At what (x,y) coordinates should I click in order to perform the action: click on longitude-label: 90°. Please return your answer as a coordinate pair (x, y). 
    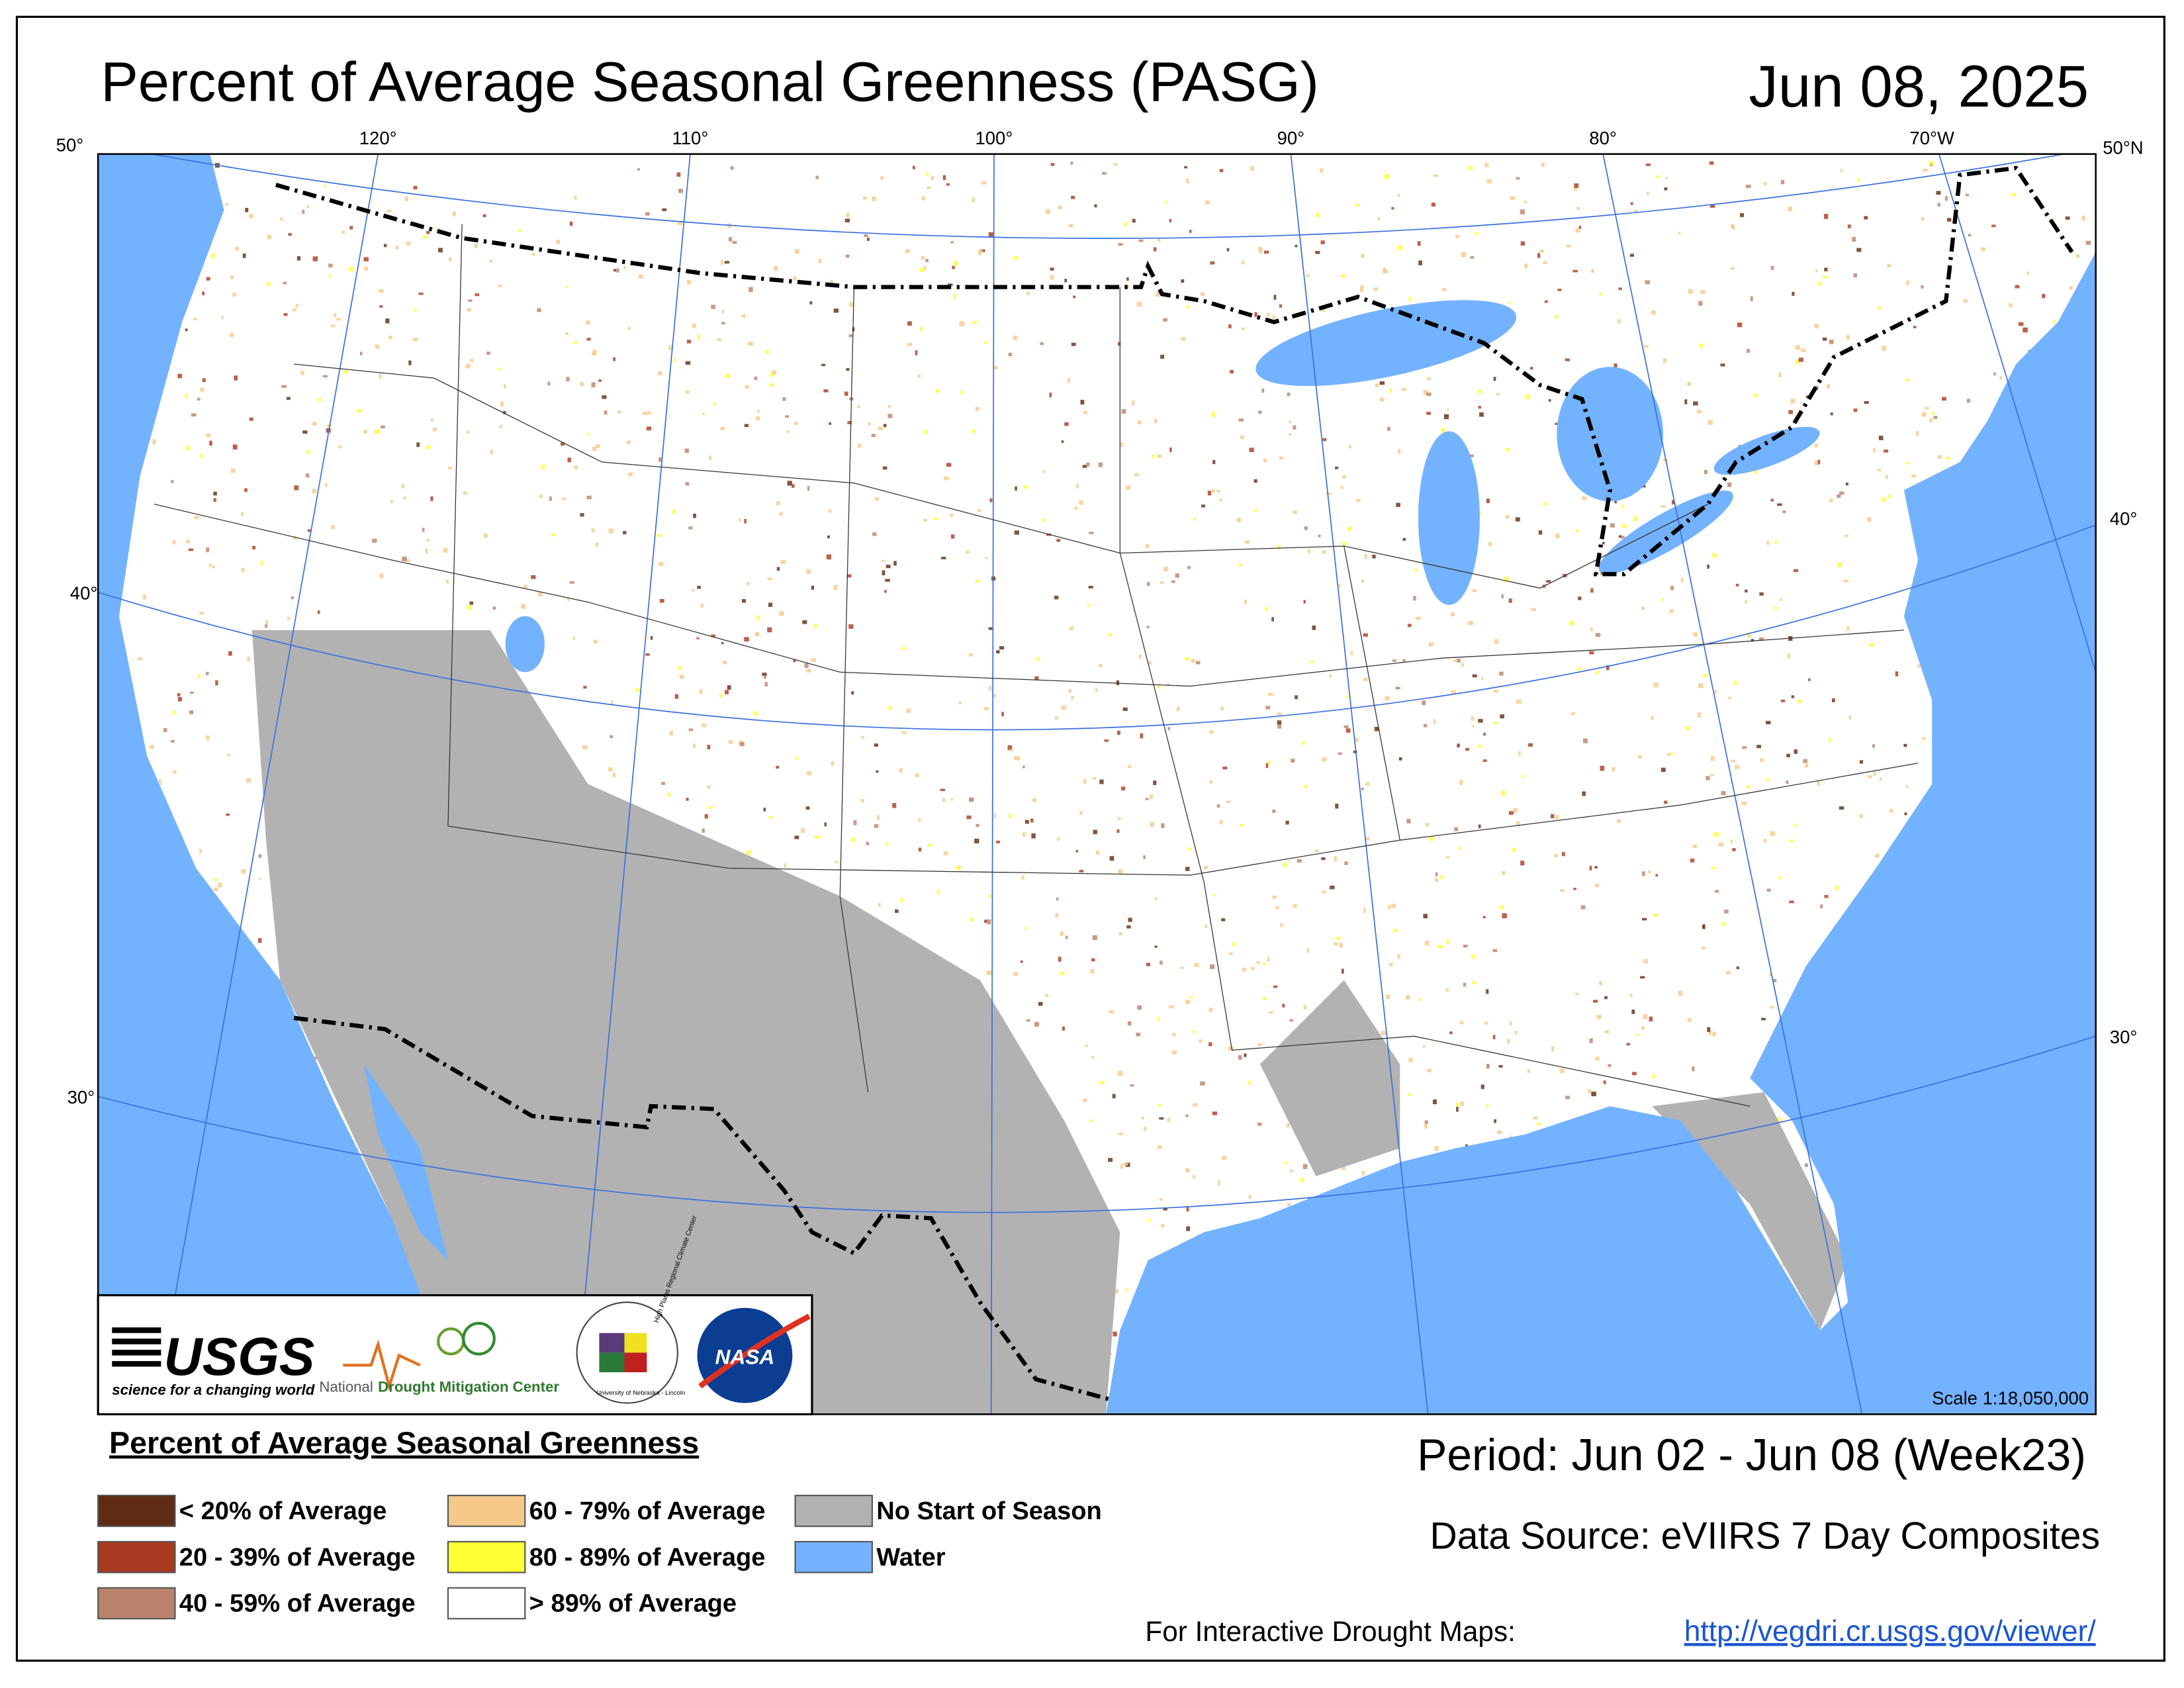
    Looking at the image, I should click on (1291, 138).